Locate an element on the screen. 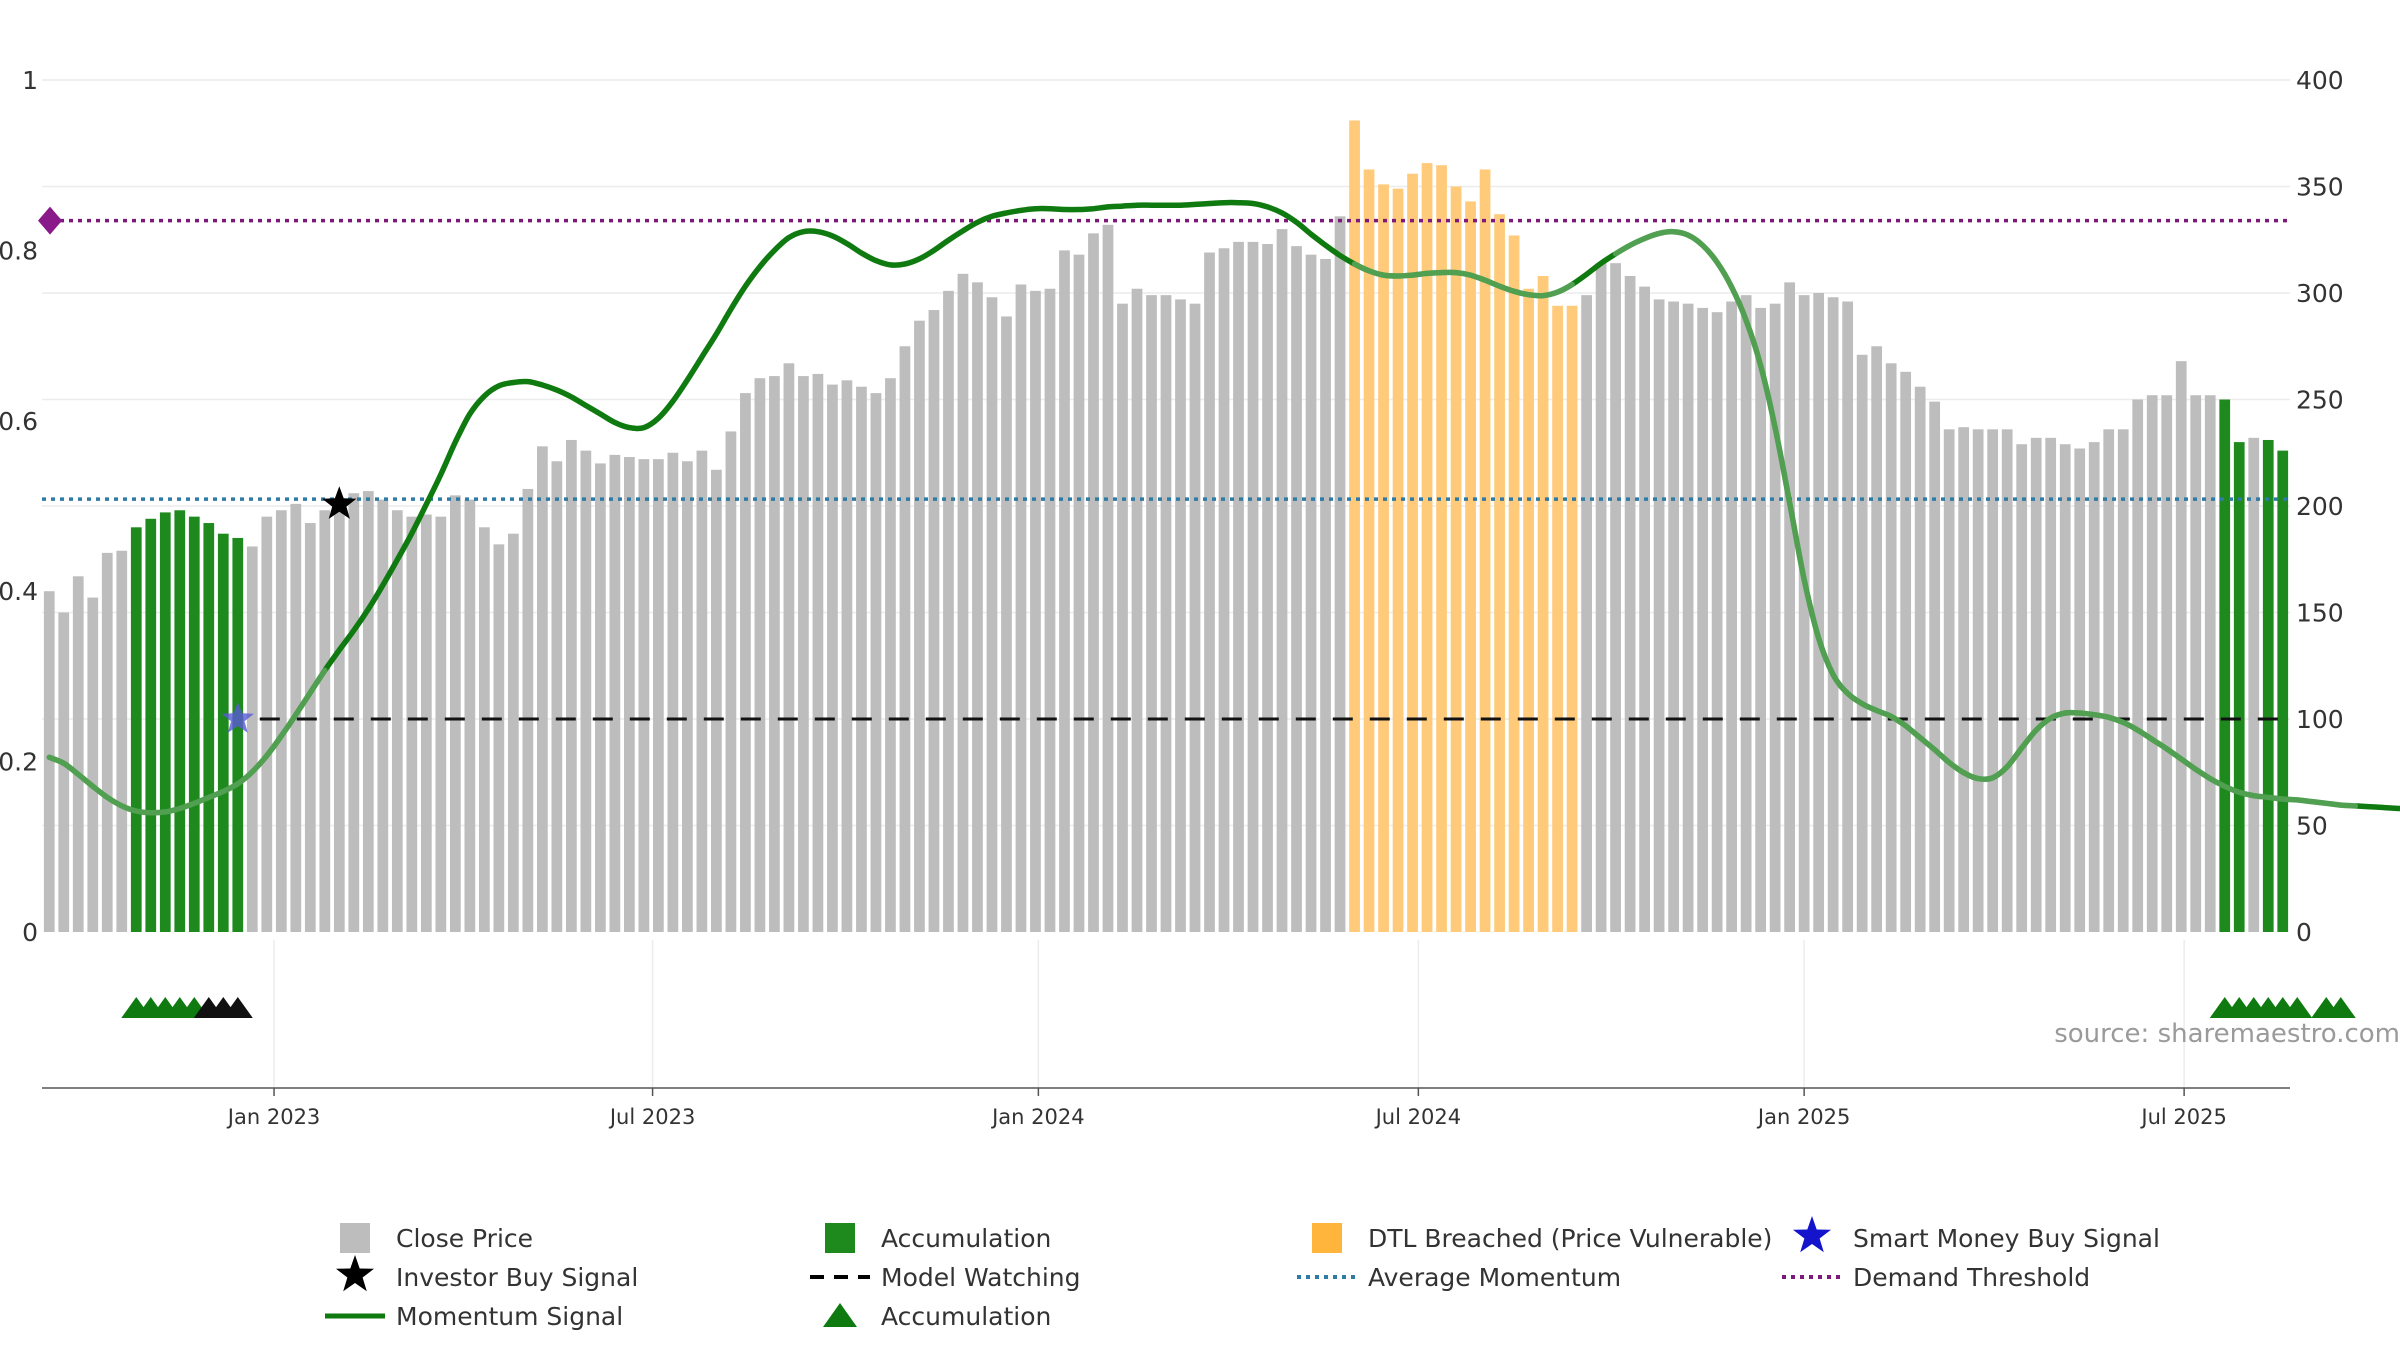 The image size is (2400, 1350). legend-item: Smart Money Buy Signal is located at coordinates (1976, 1234).